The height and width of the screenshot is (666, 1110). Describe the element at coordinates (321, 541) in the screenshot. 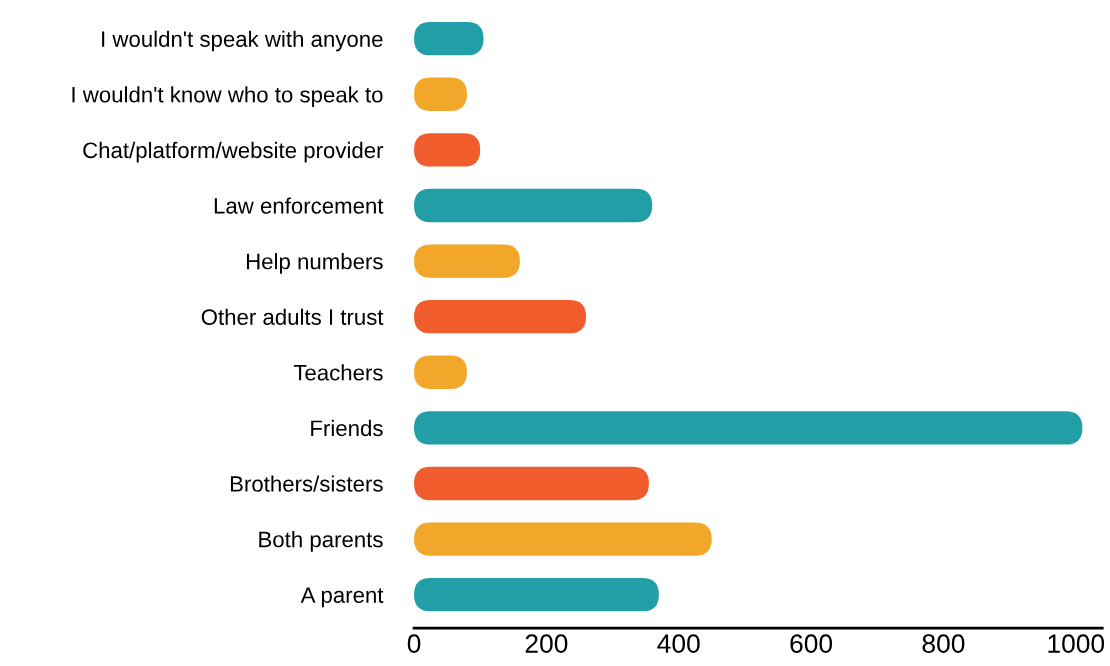

I see `y-tick-label: Both parents` at that location.